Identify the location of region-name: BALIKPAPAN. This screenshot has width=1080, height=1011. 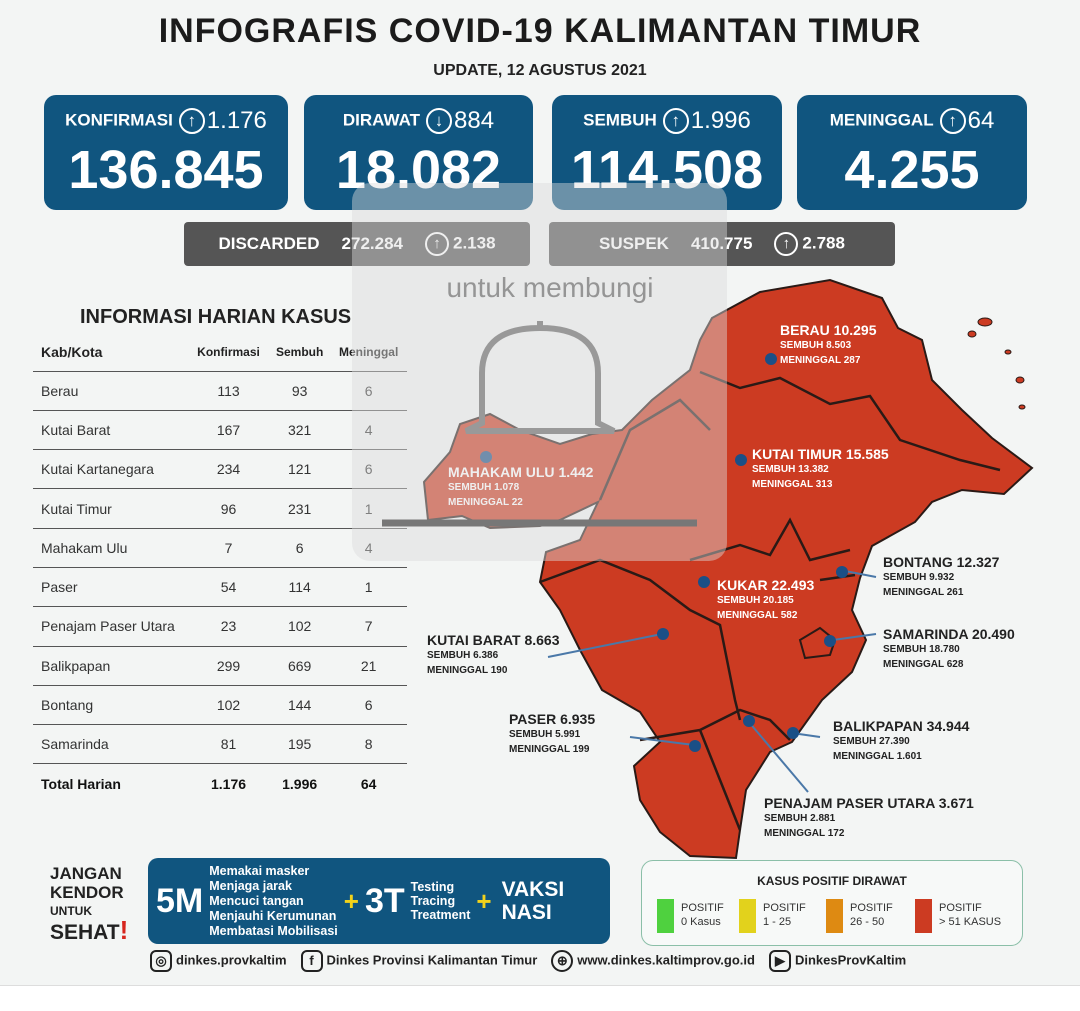
(878, 726).